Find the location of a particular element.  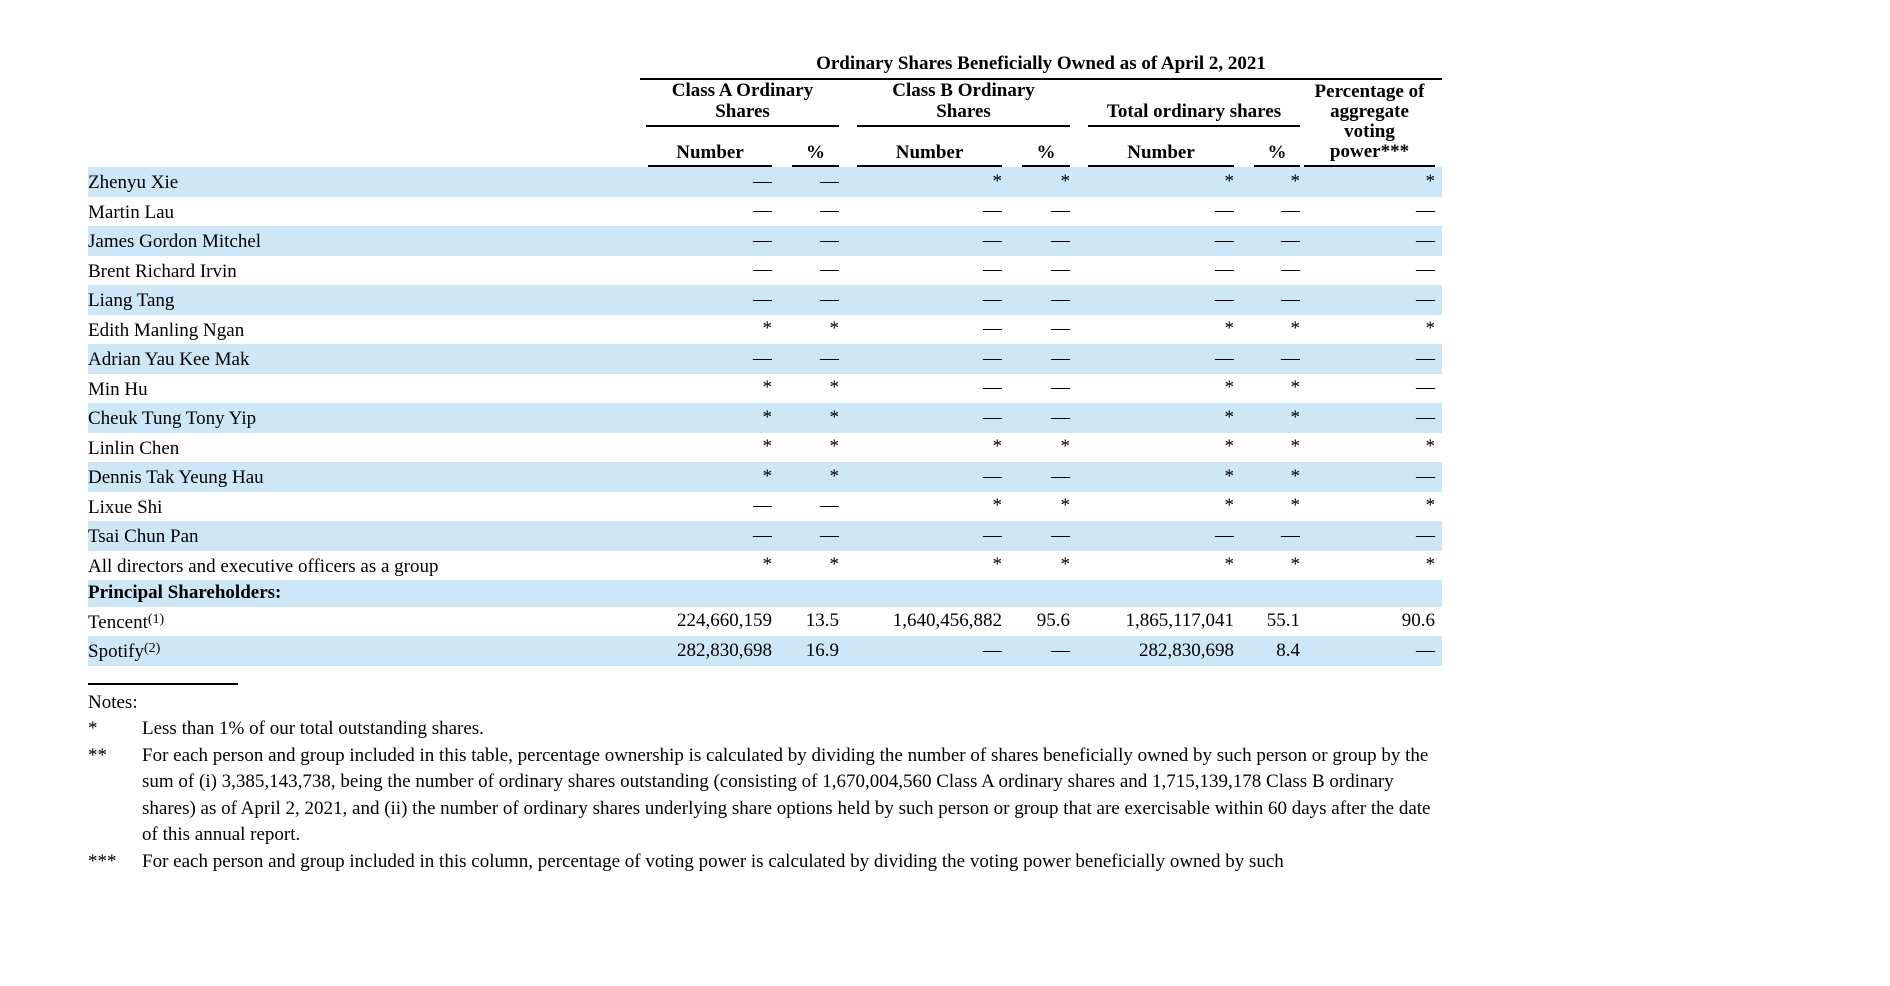

shareholder-name: Linlin Chen is located at coordinates (134, 448).